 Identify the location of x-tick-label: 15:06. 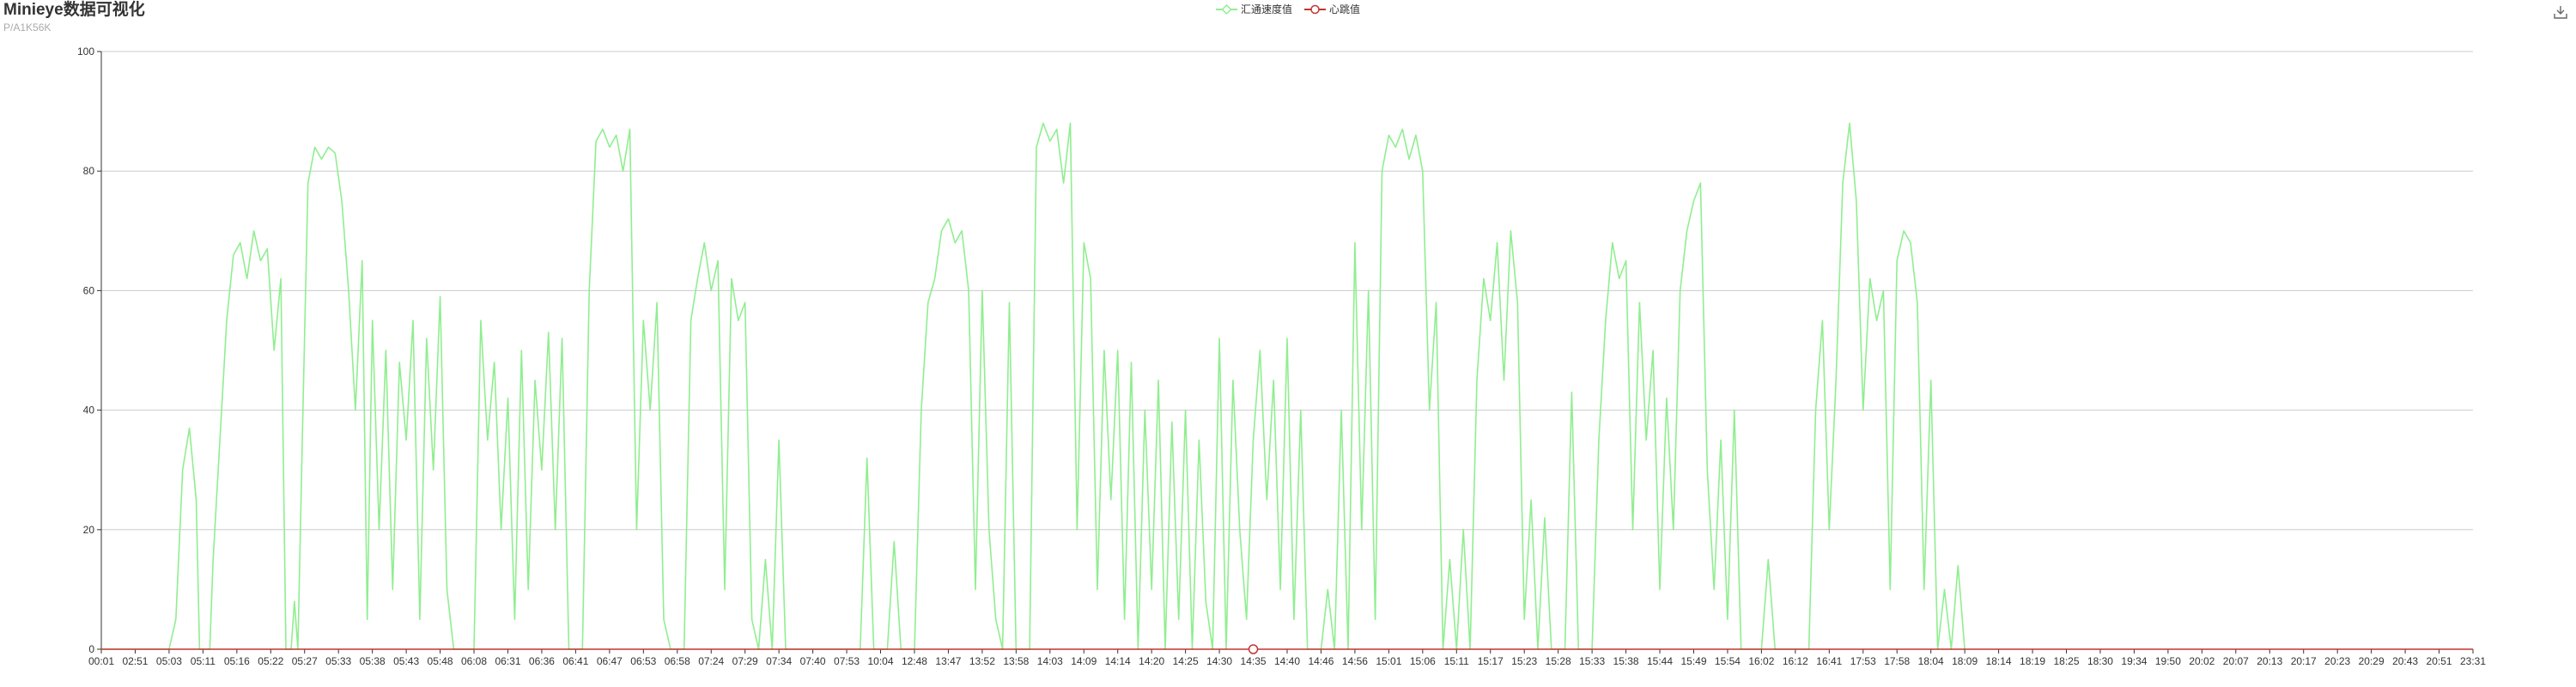
(1423, 661).